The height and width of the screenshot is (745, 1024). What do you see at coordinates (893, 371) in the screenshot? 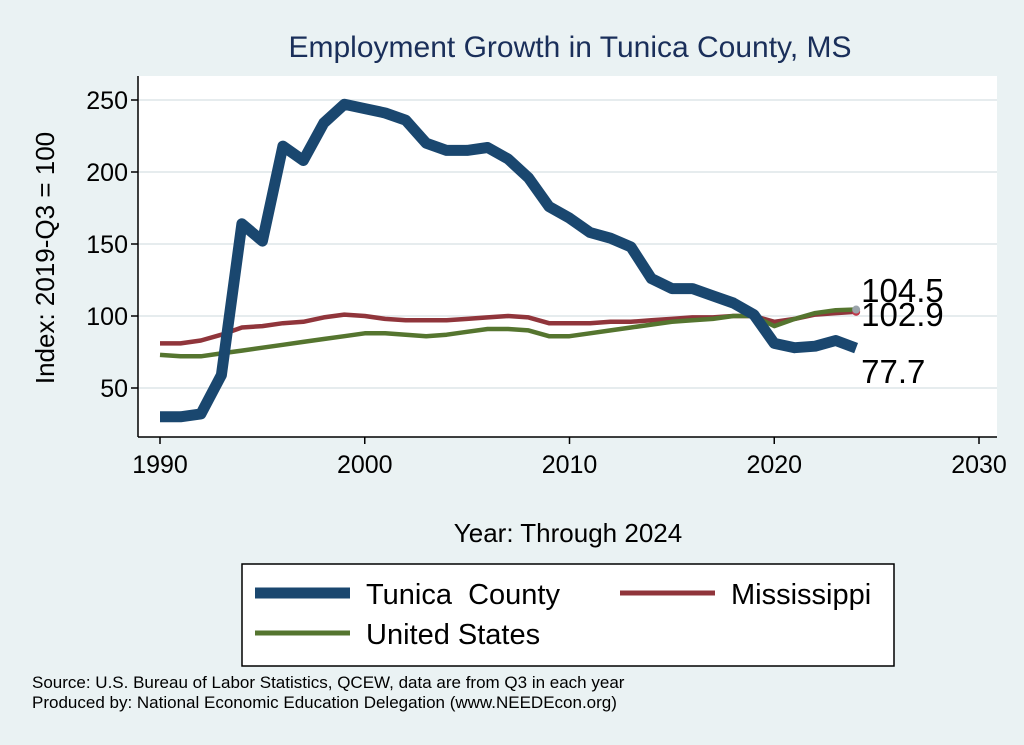
I see `end-label: 77.7` at bounding box center [893, 371].